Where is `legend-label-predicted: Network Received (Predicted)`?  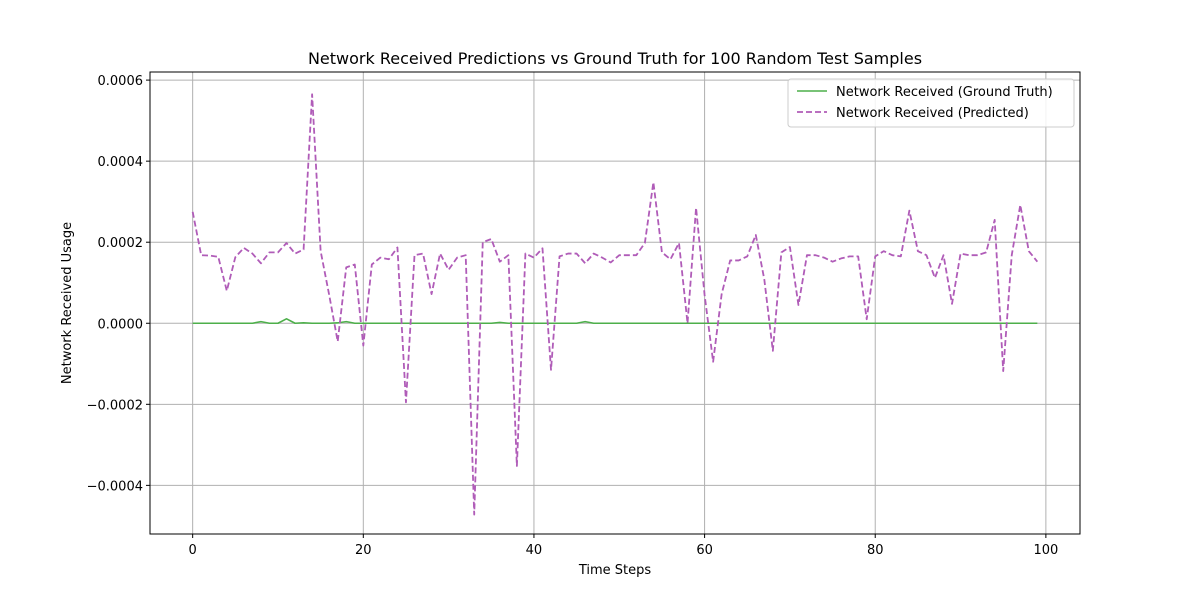 legend-label-predicted: Network Received (Predicted) is located at coordinates (932, 113).